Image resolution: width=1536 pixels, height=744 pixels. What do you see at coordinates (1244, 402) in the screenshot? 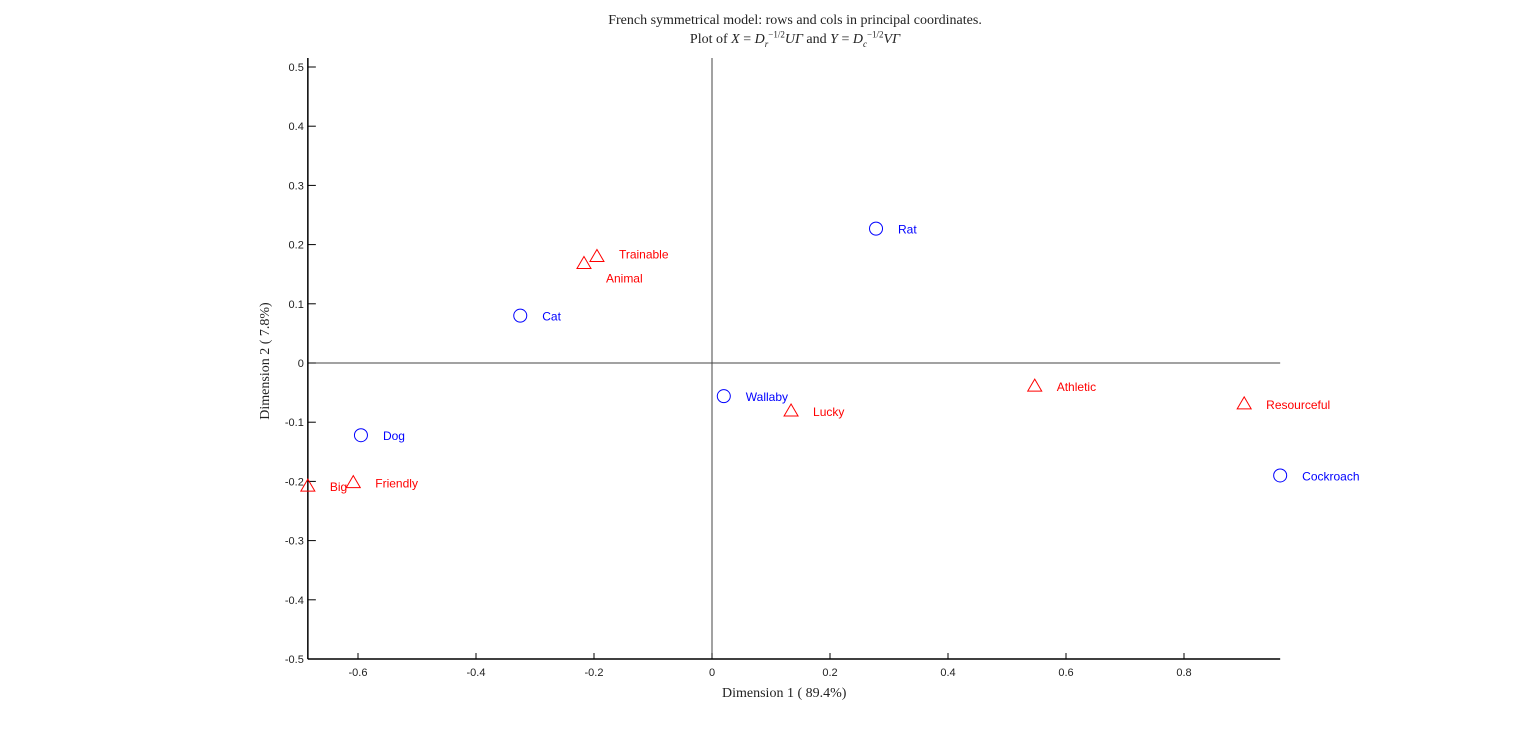
I see `point-resourceful` at bounding box center [1244, 402].